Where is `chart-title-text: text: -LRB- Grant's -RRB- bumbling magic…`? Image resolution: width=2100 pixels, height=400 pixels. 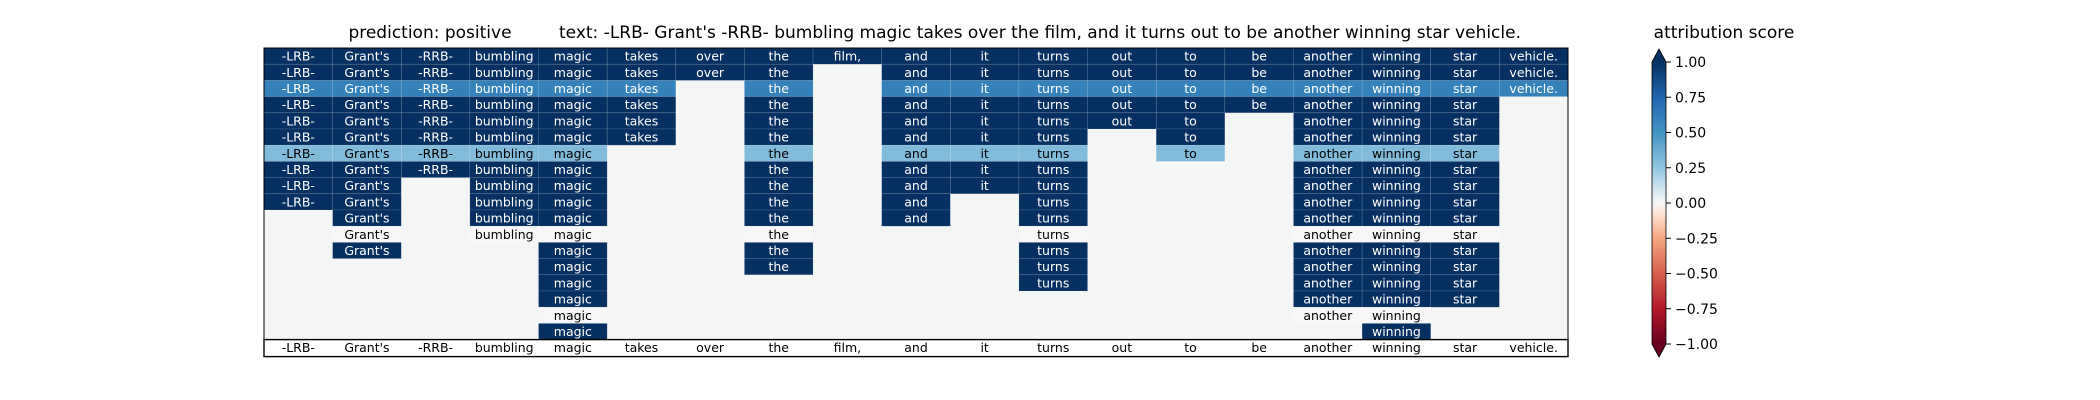
chart-title-text: text: -LRB- Grant's -RRB- bumbling magic… is located at coordinates (1040, 33).